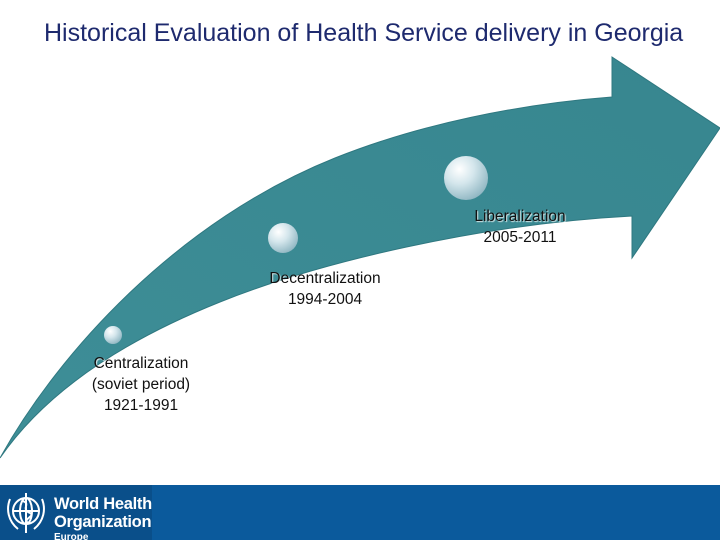  What do you see at coordinates (360, 514) in the screenshot?
I see `footer-bar: World Health Organization Europe` at bounding box center [360, 514].